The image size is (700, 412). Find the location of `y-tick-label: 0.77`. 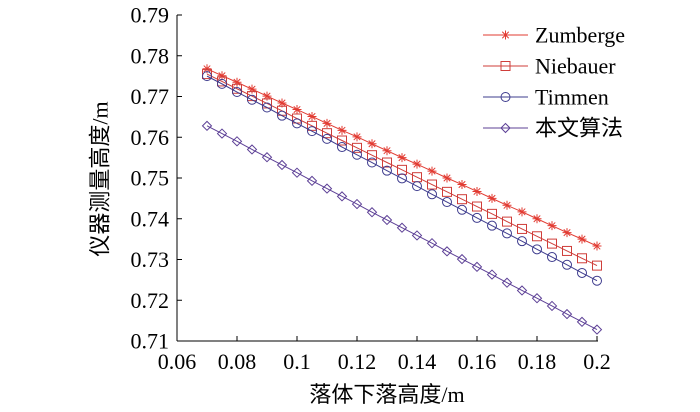

y-tick-label: 0.77 is located at coordinates (150, 96).